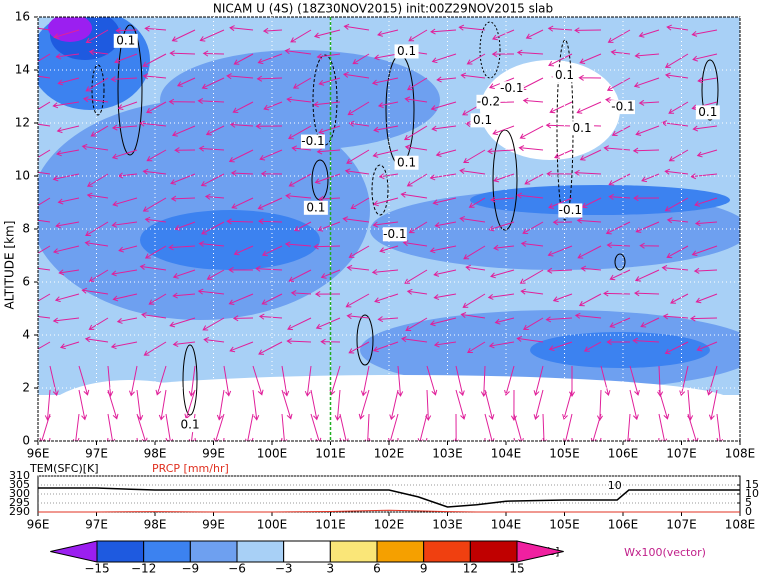 This screenshot has width=767, height=575. What do you see at coordinates (22, 17) in the screenshot?
I see `y-tick-label: 16` at bounding box center [22, 17].